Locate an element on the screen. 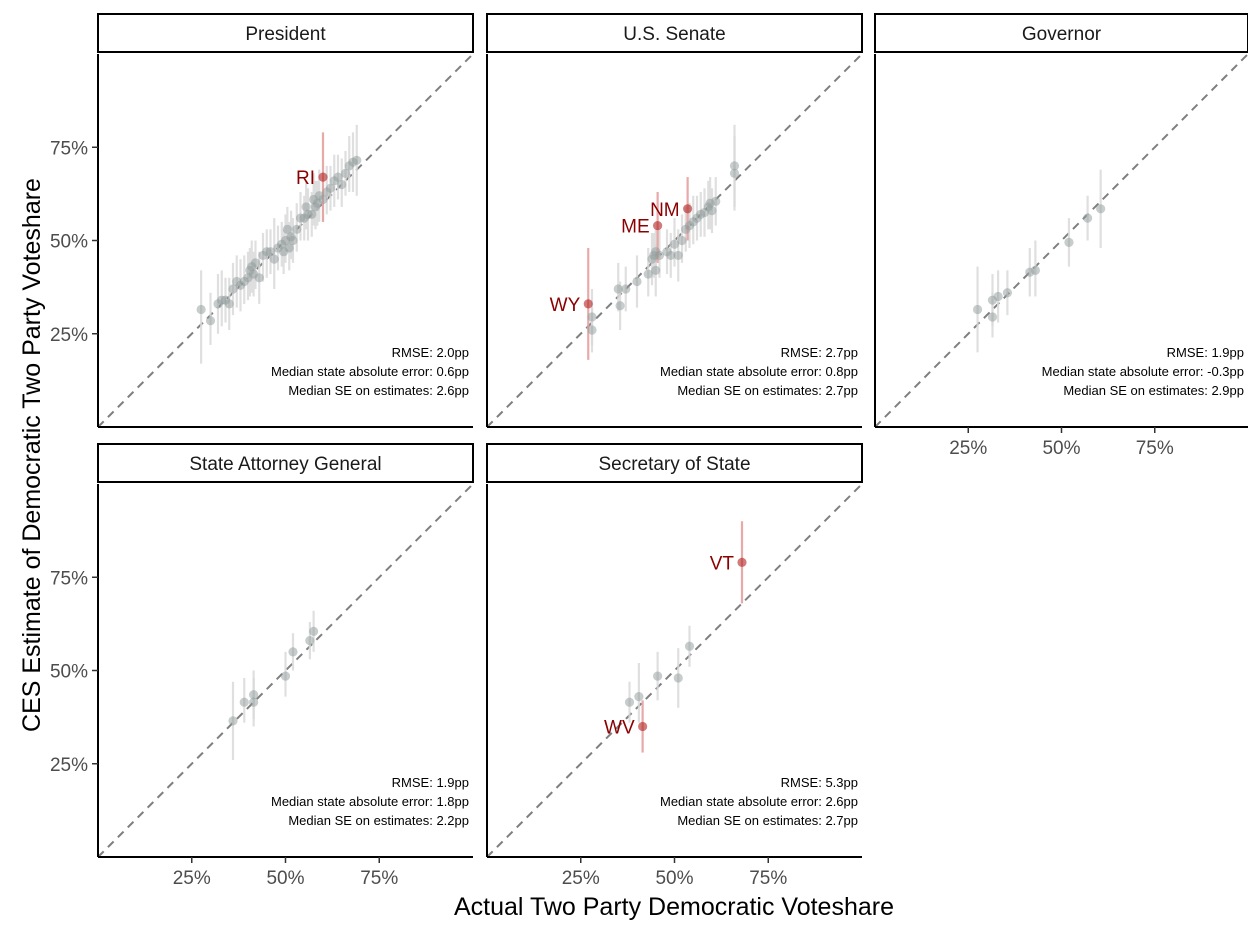 The image size is (1248, 925). panel-annotation: Median state absolute error: 1.8pp is located at coordinates (370, 801).